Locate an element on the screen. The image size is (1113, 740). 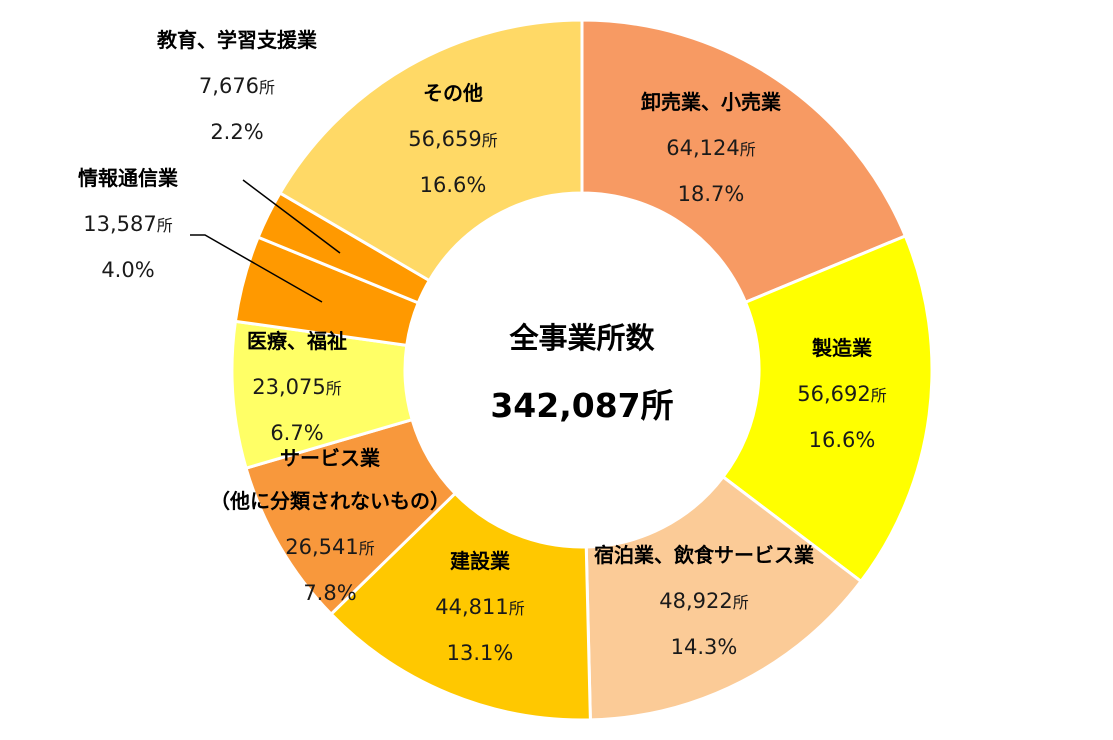
slice-label-3: 建設業 44,811所 13.1% is located at coordinates (480, 607).